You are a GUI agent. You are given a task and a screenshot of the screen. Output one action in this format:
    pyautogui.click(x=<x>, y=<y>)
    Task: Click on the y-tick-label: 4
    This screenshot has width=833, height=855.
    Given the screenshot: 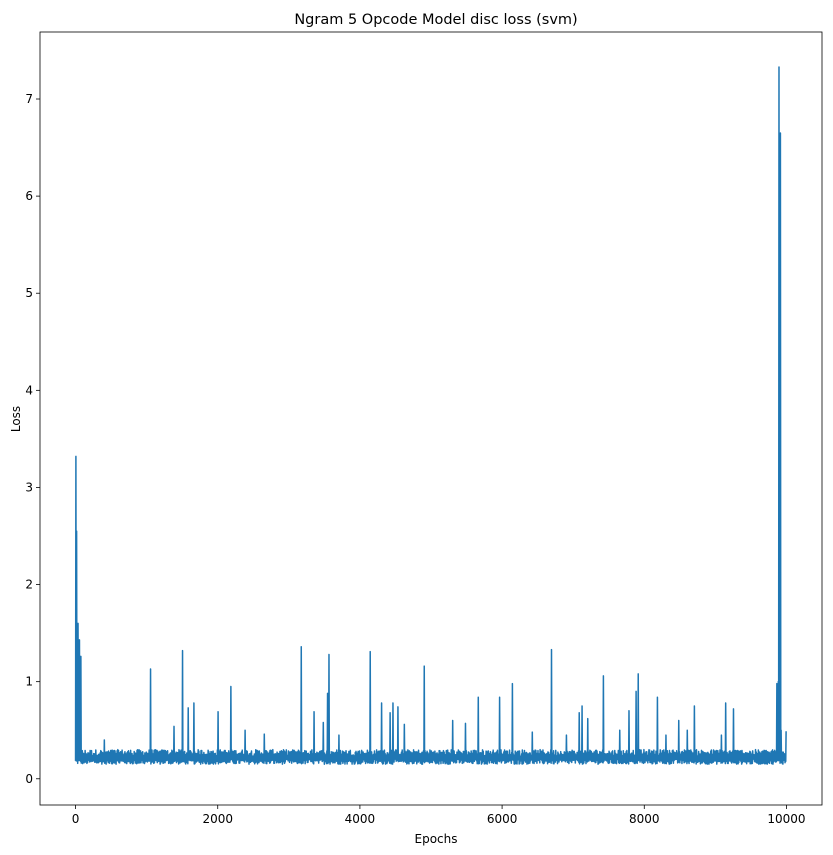 What is the action you would take?
    pyautogui.click(x=29, y=390)
    